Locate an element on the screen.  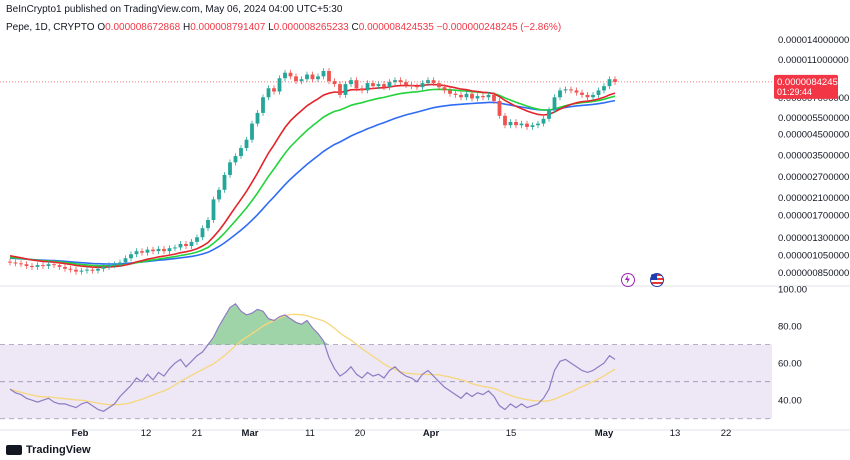
price-tick-label: 0.000002100000 is located at coordinates (813, 198).